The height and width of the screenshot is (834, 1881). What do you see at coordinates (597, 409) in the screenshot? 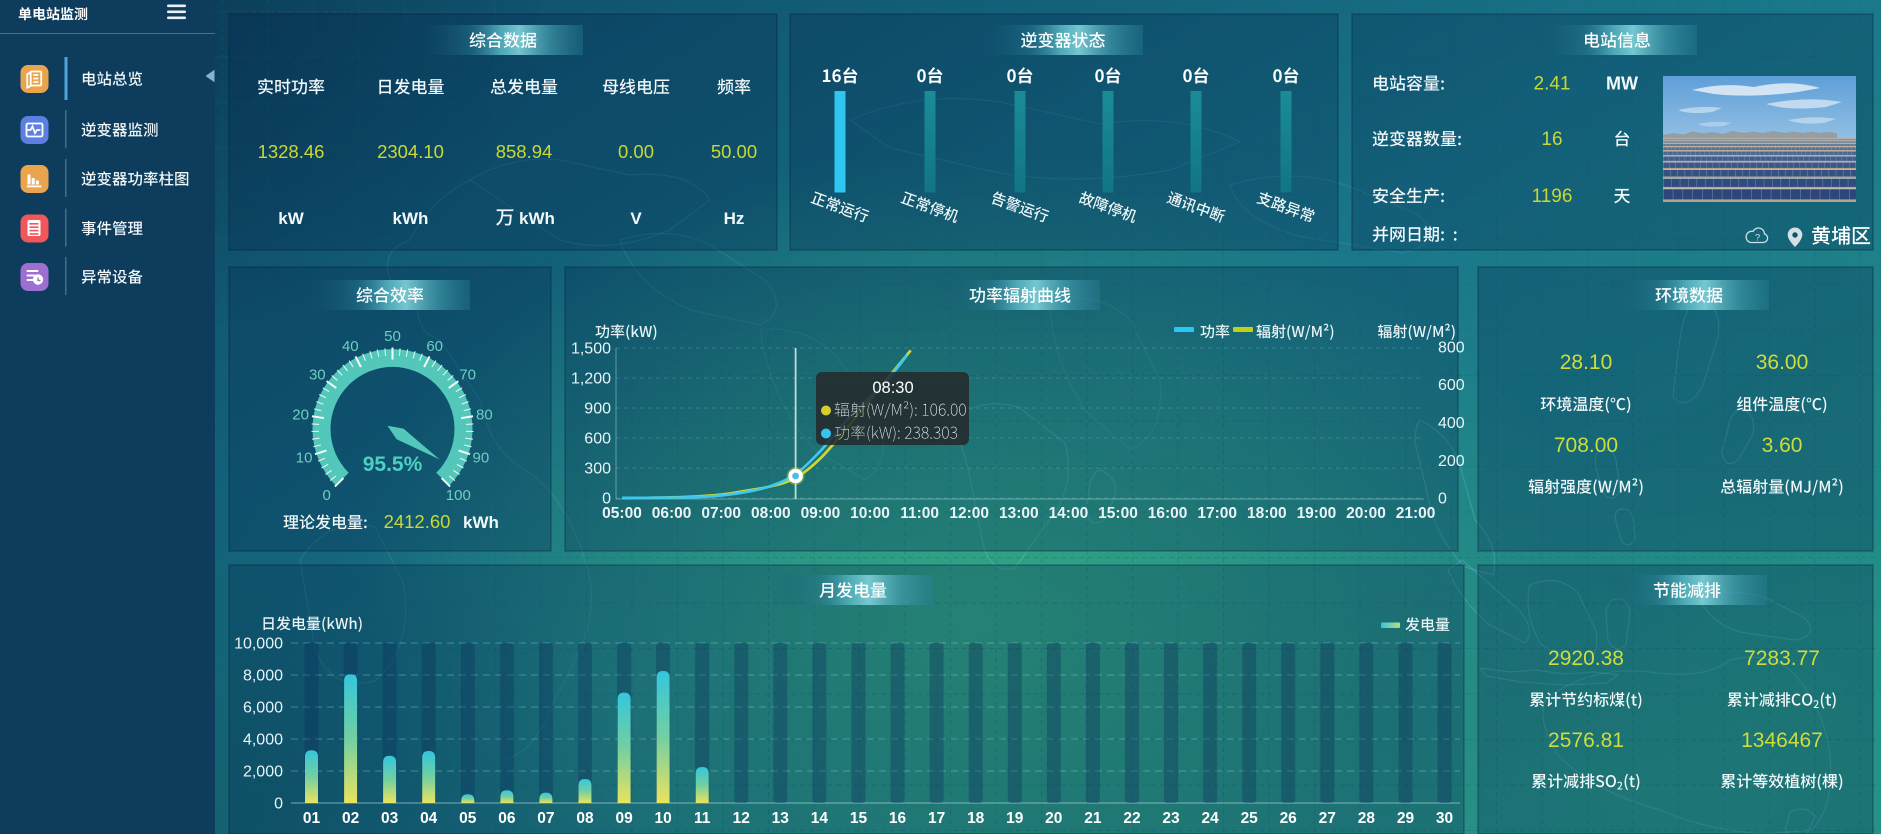
I see `svg-text: 900` at bounding box center [597, 409].